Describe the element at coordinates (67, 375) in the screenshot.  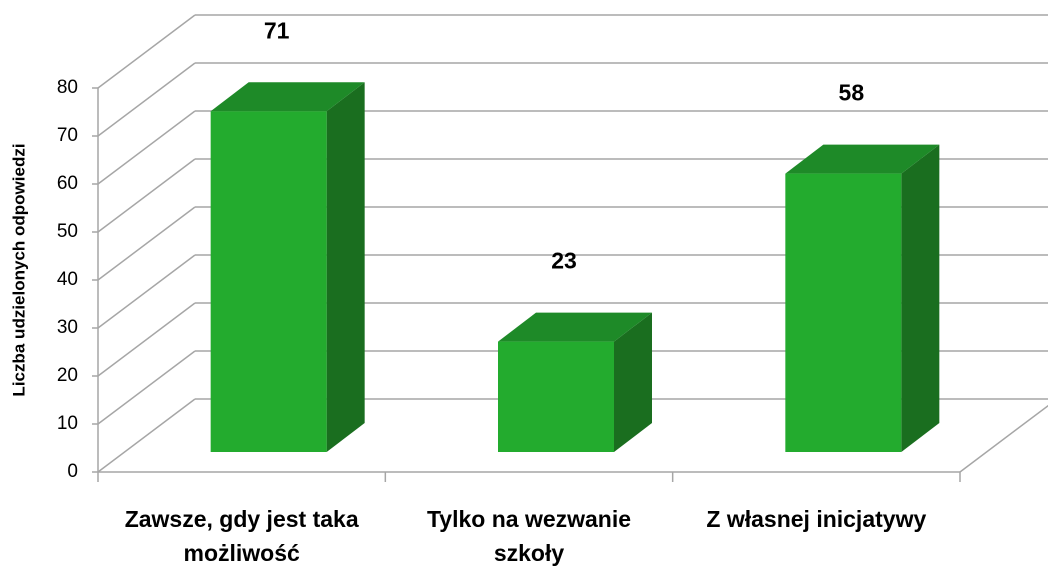
I see `y-tick-label: 20` at that location.